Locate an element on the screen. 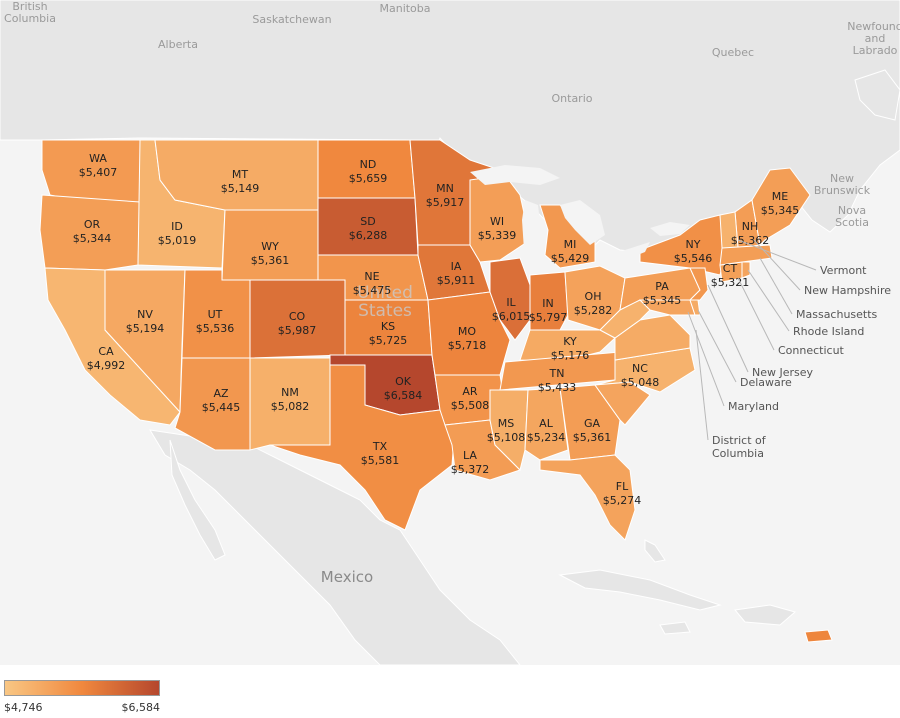 The image size is (900, 718). region-label-alberta: Alberta is located at coordinates (178, 44).